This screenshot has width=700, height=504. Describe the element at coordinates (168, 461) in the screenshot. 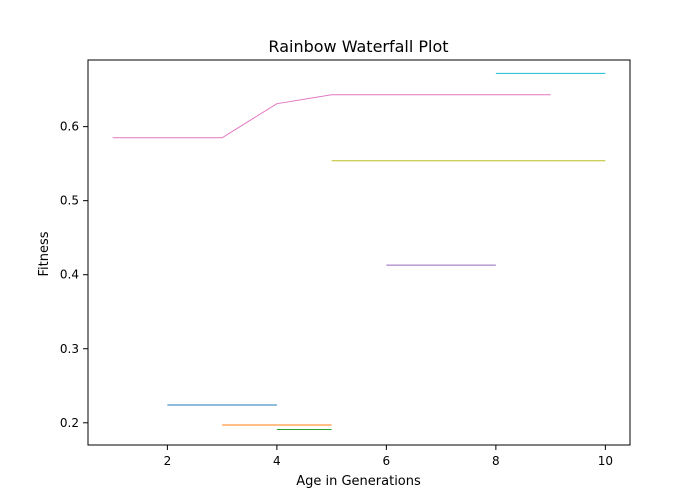

I see `x-tick-label: 2` at that location.